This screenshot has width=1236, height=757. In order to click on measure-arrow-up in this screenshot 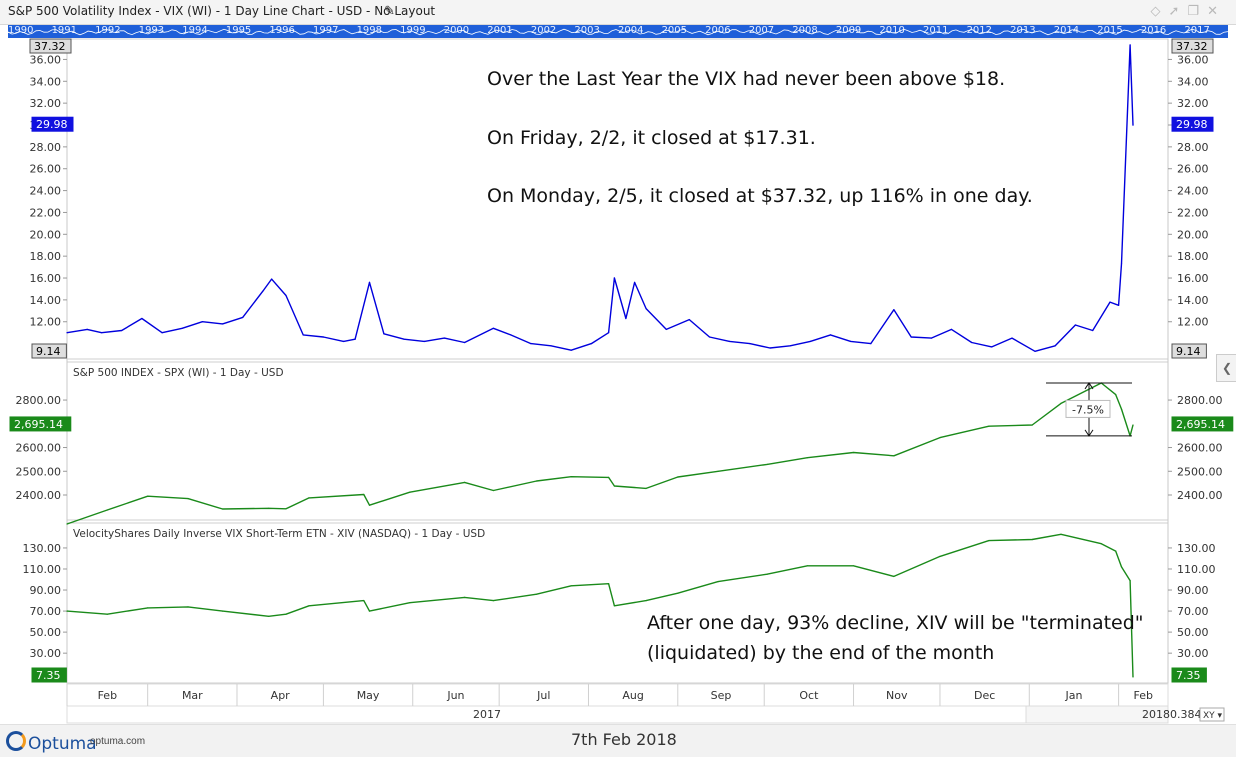, I will do `click(1089, 386)`.